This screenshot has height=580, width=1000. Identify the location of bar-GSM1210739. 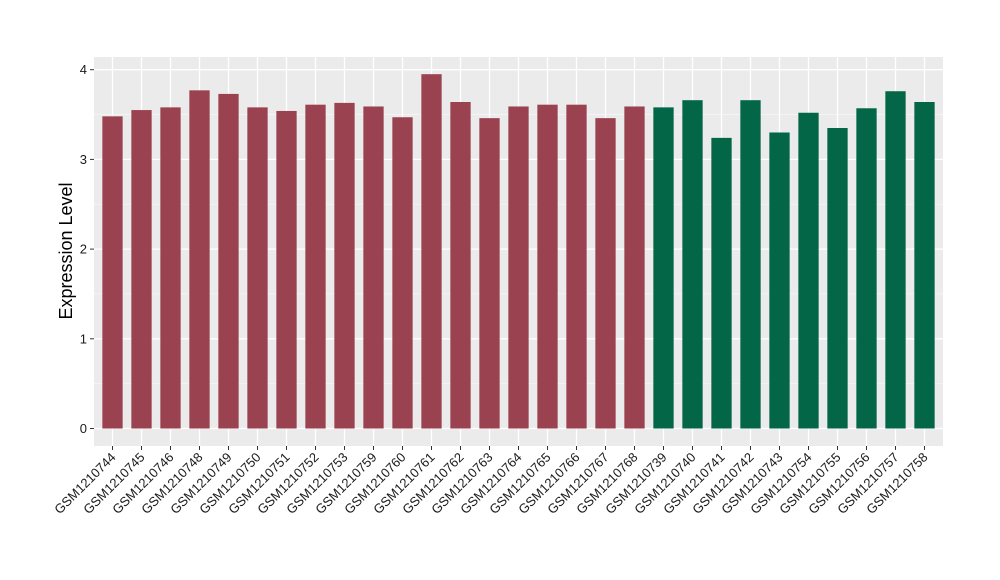
(663, 268).